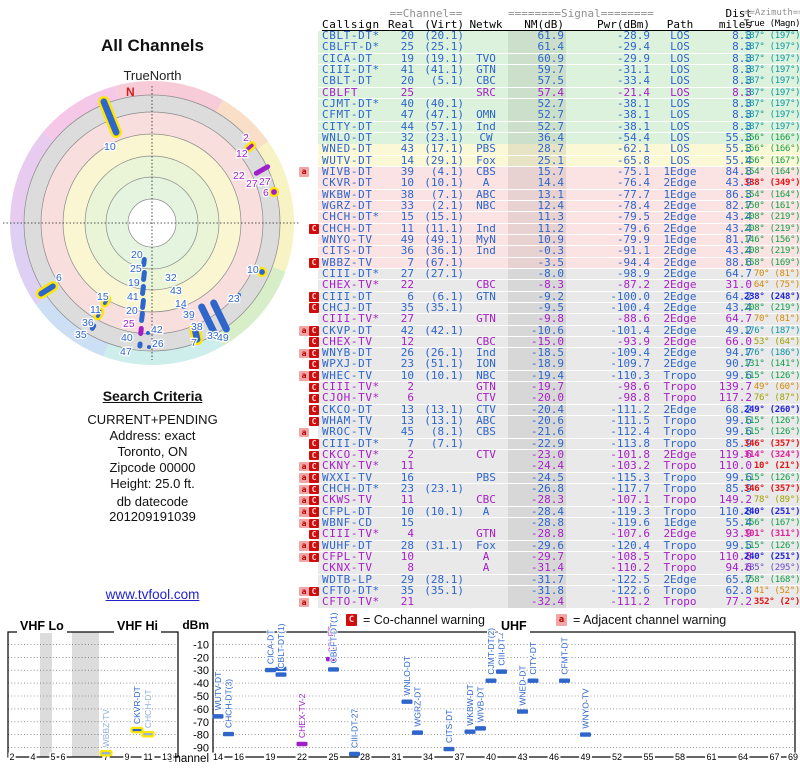 This screenshot has width=800, height=768. Describe the element at coordinates (347, 364) in the screenshot. I see `cell-call: WPXJ-DT` at that location.